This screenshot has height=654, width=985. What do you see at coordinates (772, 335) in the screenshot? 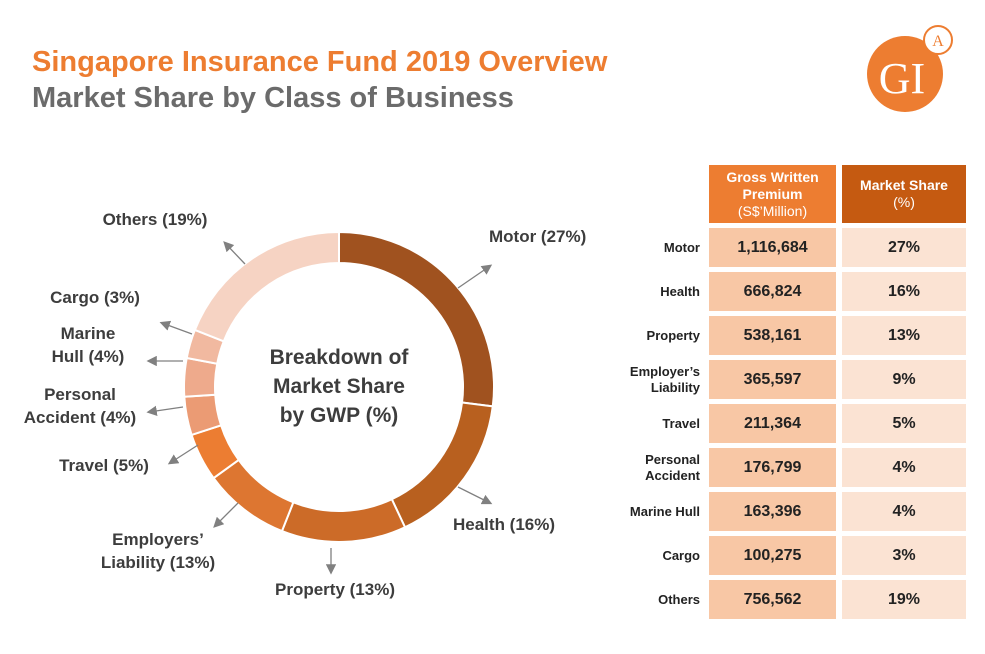
I see `gwp-cell: 538,161` at bounding box center [772, 335].